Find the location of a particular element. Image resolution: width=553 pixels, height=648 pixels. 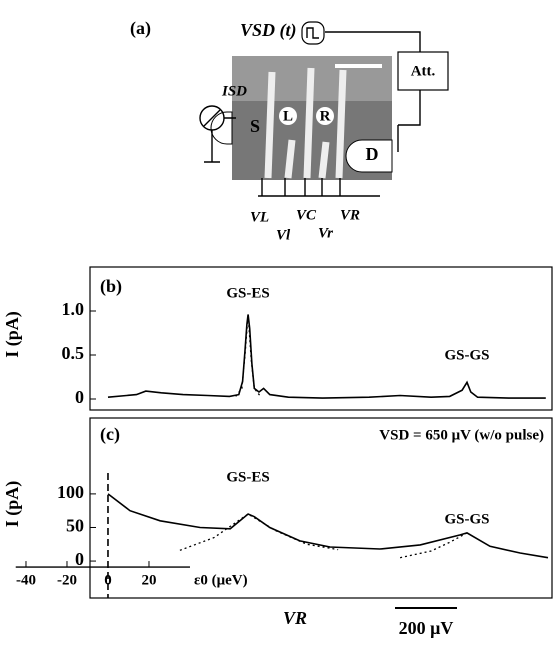

y-tick-label: 0.5 is located at coordinates (73, 353).